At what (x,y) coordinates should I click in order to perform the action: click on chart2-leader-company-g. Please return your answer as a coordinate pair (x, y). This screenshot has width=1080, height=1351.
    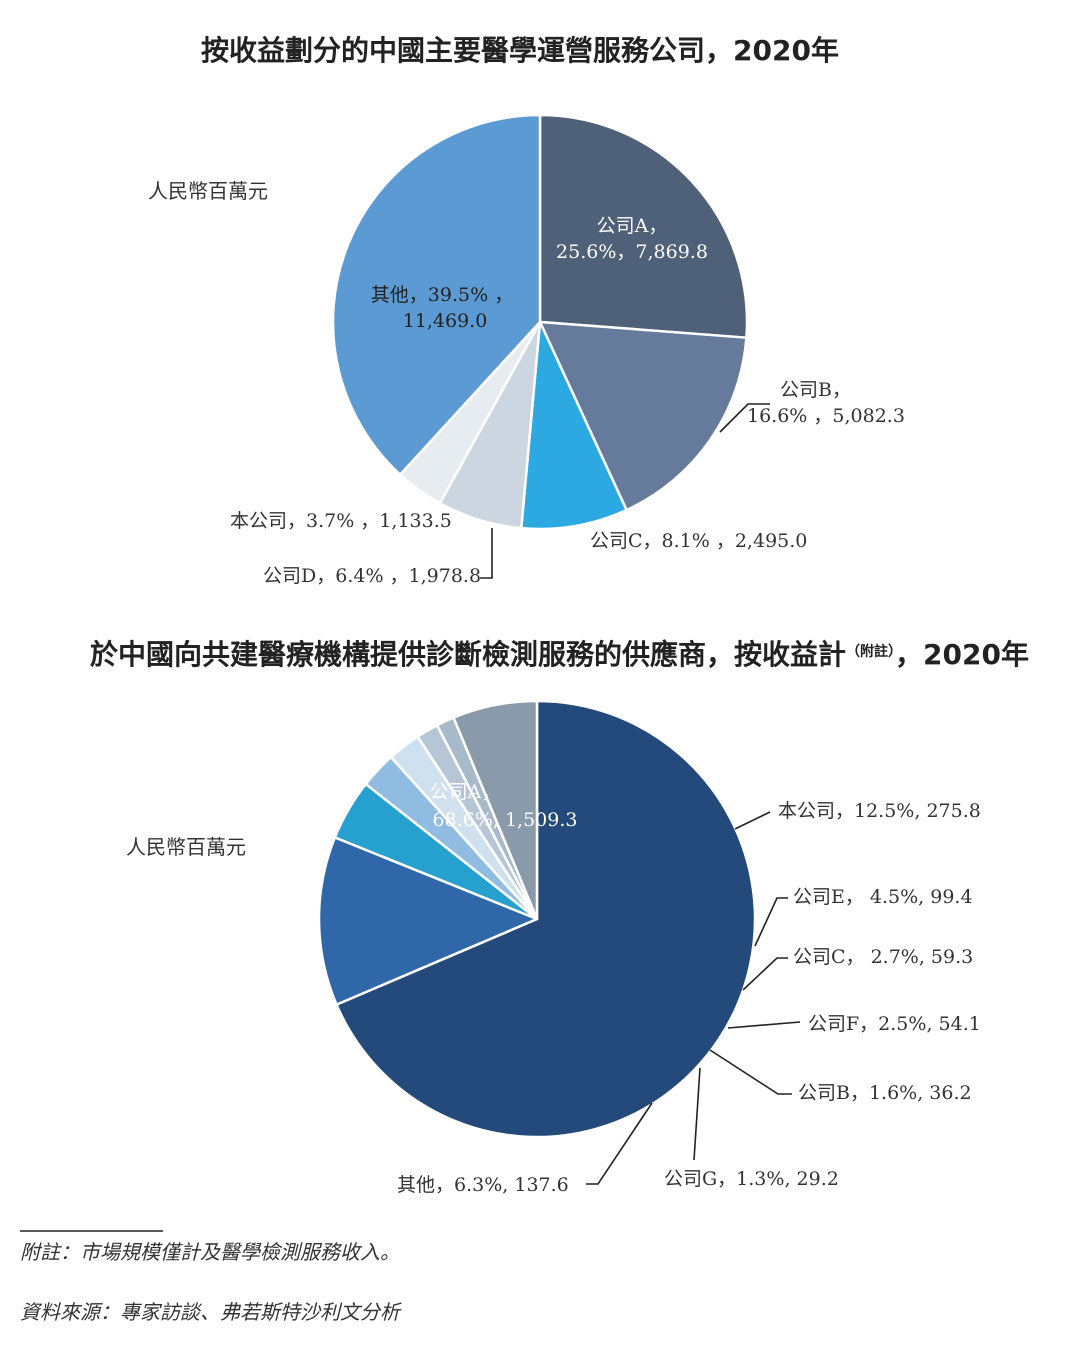
    Looking at the image, I should click on (697, 1114).